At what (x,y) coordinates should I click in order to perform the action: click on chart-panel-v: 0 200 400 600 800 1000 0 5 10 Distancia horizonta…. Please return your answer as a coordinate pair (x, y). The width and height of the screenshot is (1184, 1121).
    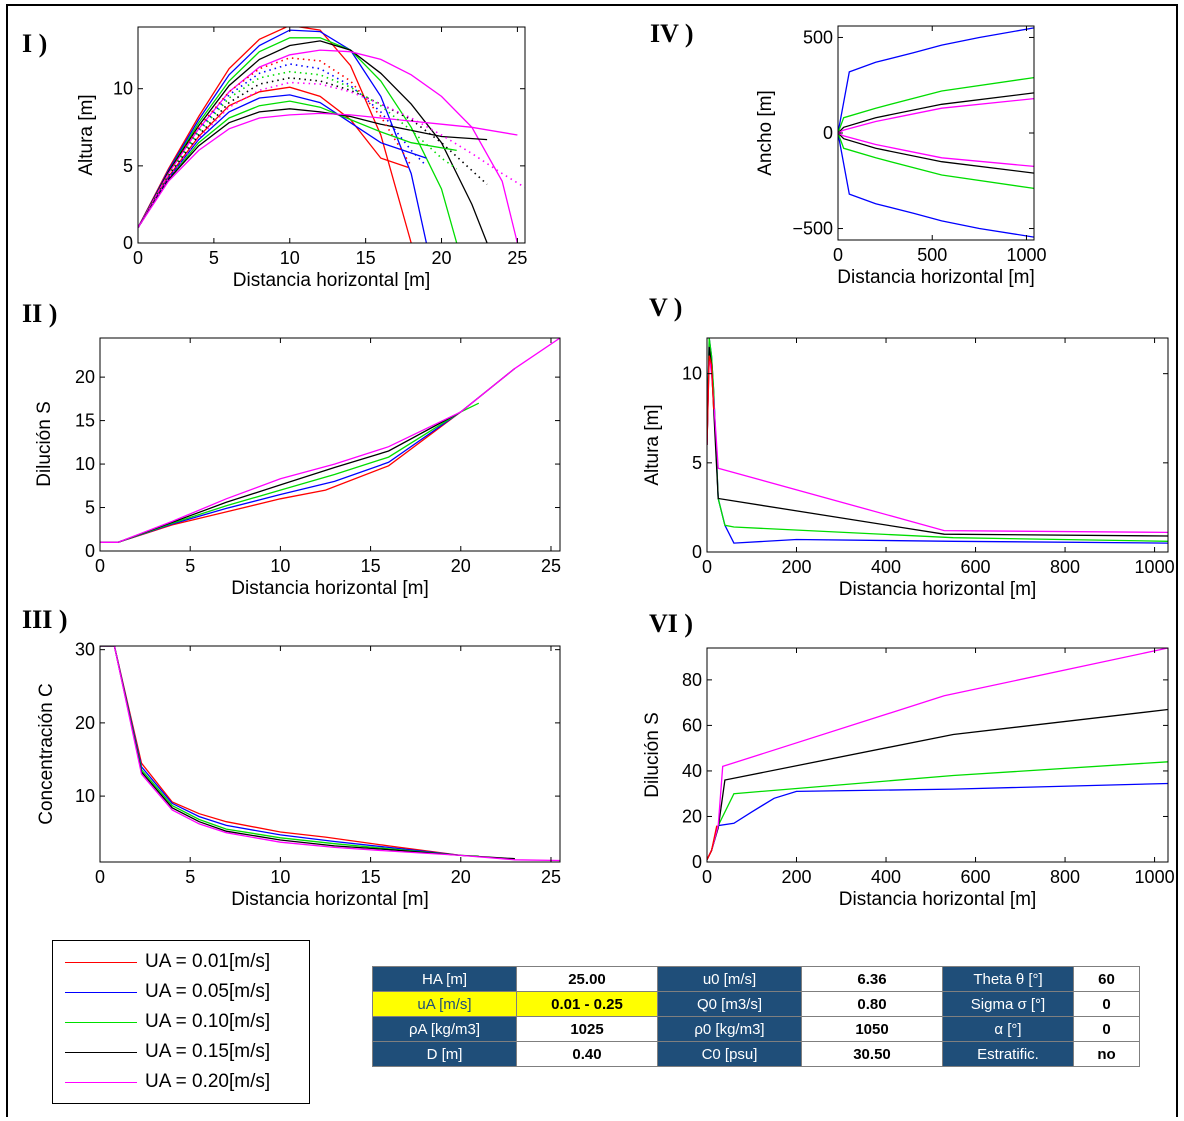
    Looking at the image, I should click on (908, 446).